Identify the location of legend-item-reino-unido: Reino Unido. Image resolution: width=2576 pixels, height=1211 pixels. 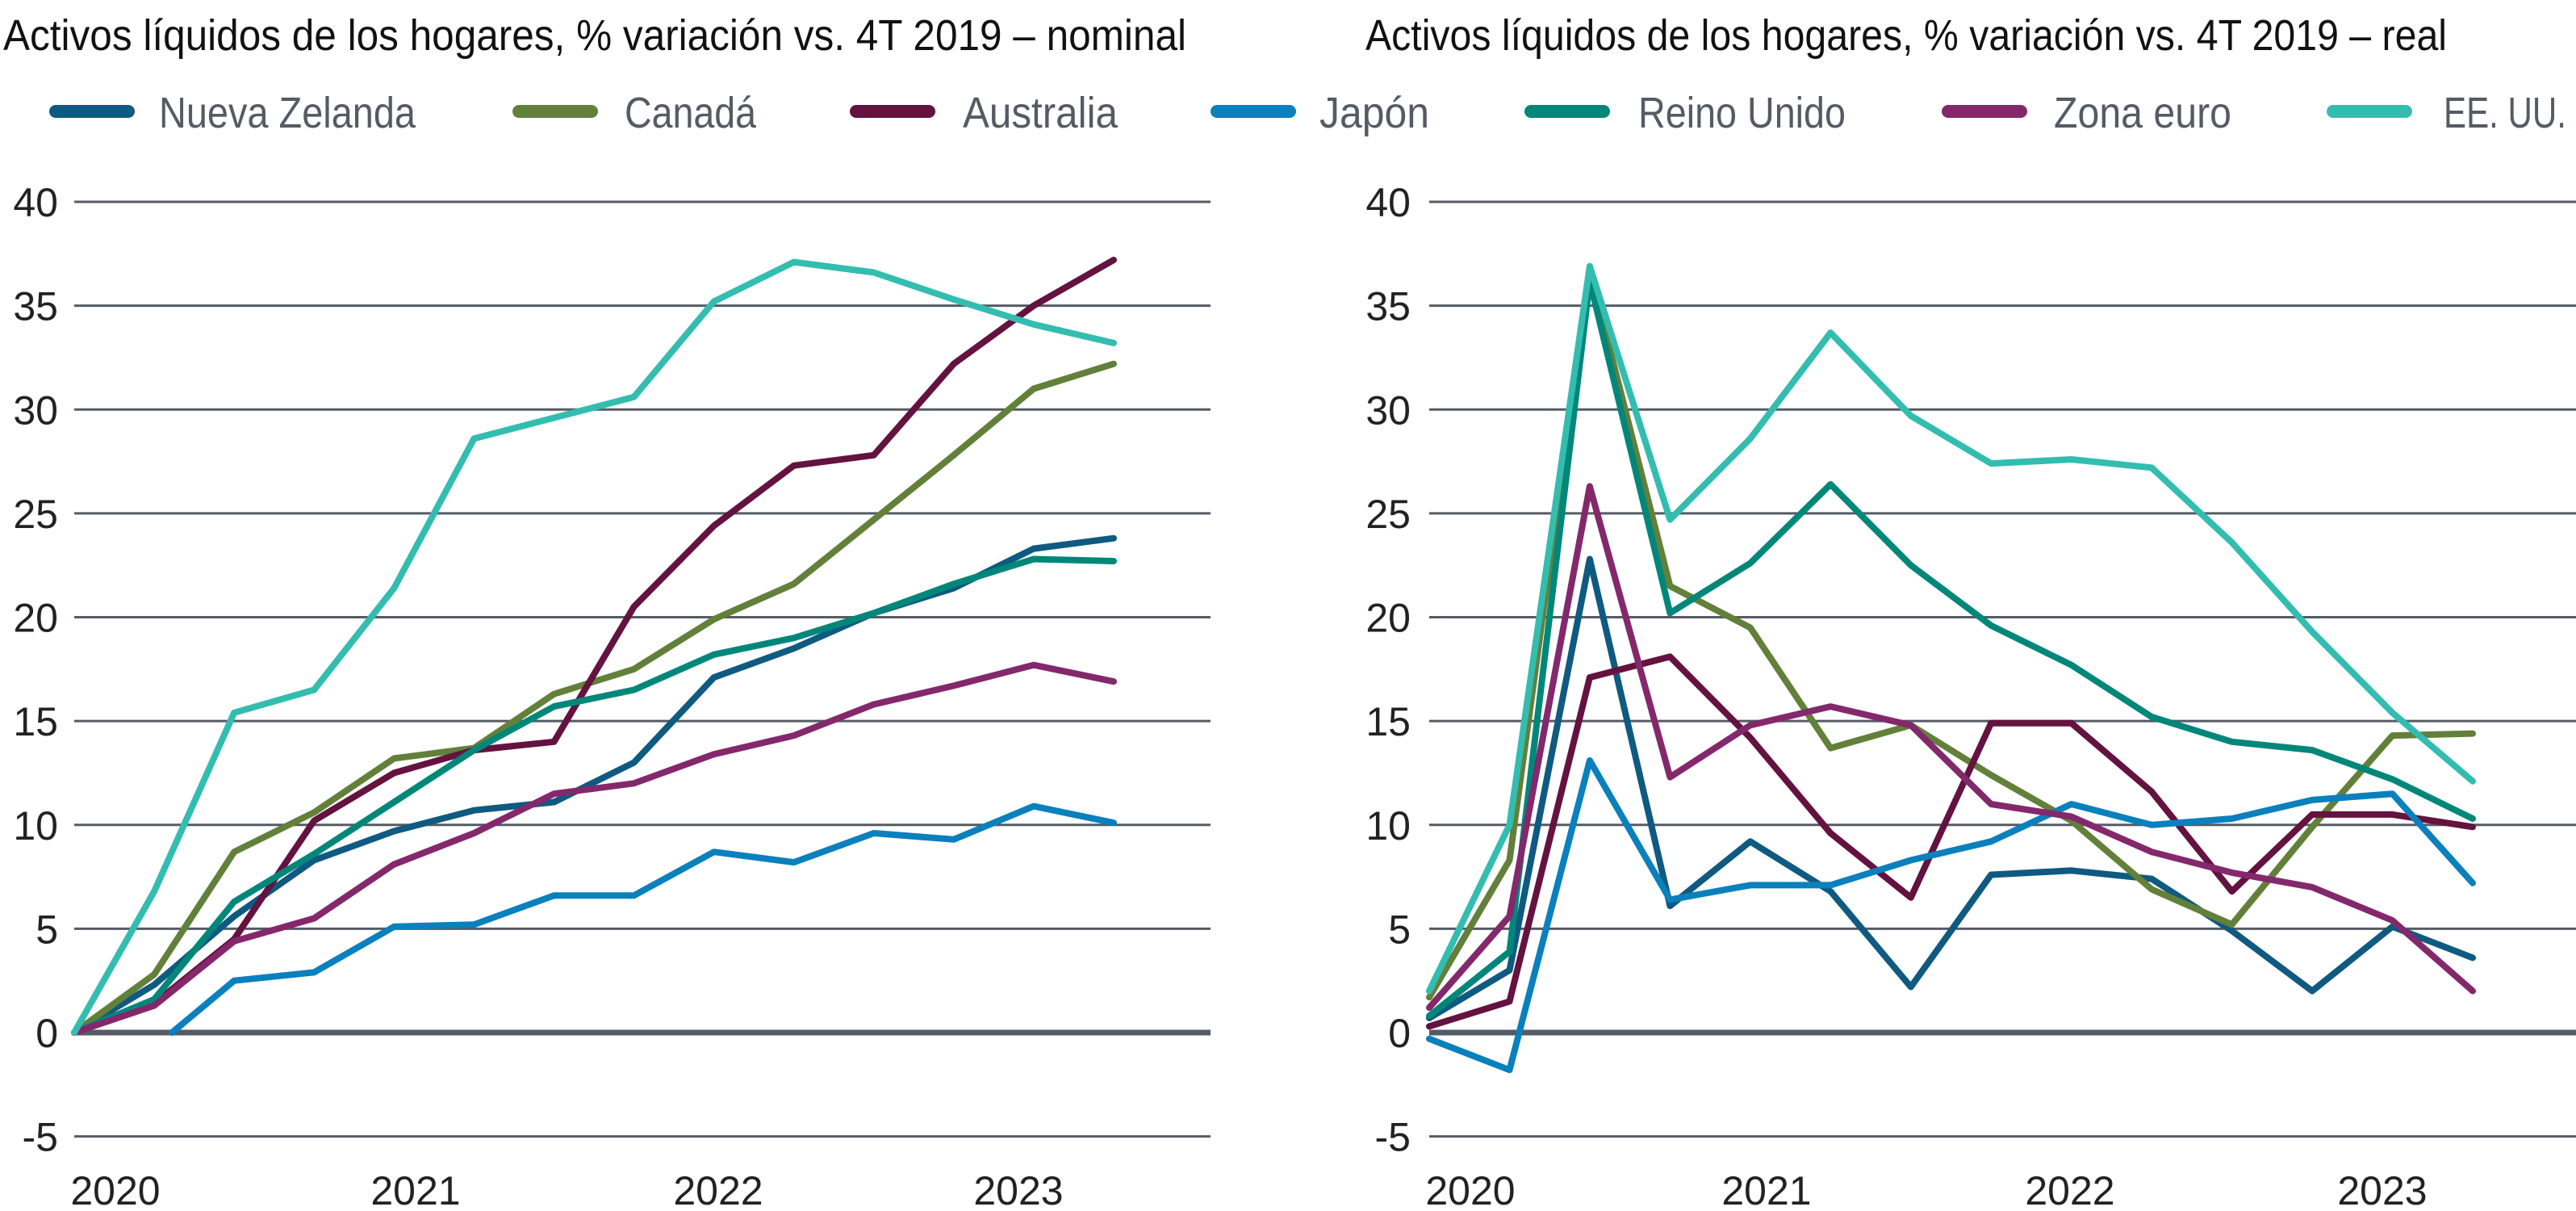
(1685, 113).